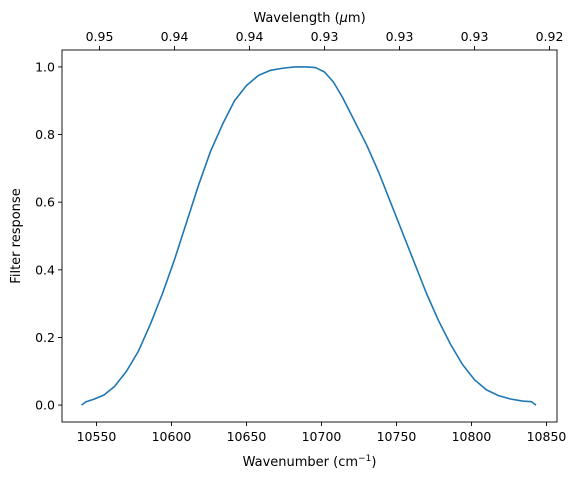  What do you see at coordinates (45, 134) in the screenshot?
I see `y-tick-label: 0.8` at bounding box center [45, 134].